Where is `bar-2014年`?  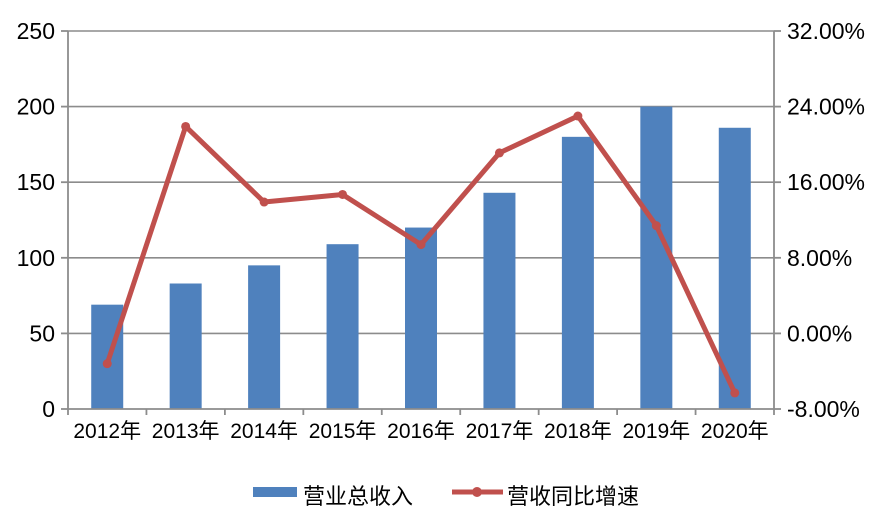
bar-2014年 is located at coordinates (264, 337).